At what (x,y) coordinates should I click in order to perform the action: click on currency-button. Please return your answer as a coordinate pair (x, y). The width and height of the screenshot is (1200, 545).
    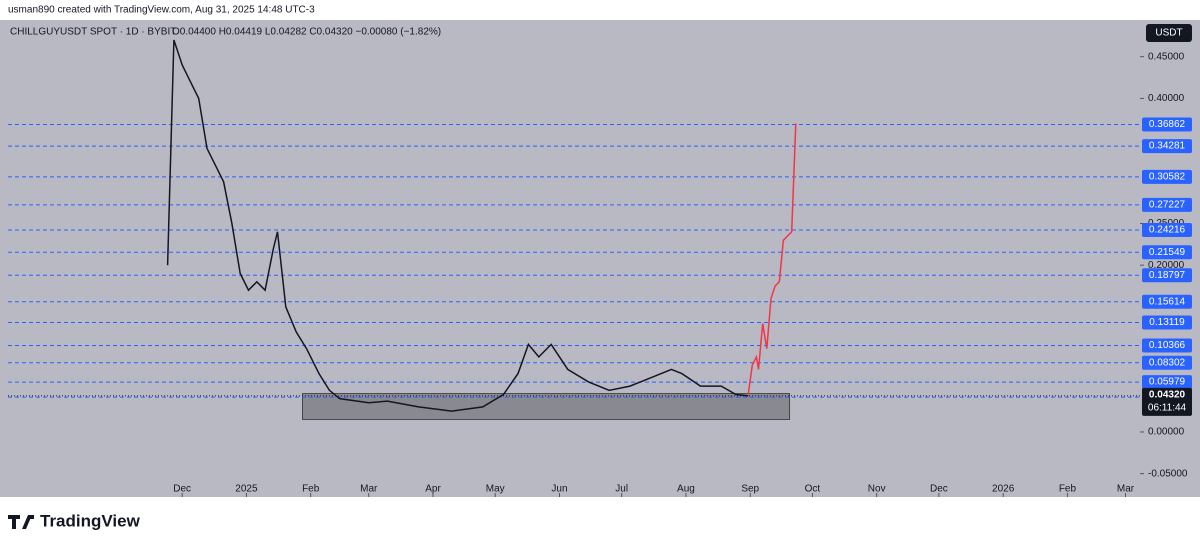
    Looking at the image, I should click on (1169, 33).